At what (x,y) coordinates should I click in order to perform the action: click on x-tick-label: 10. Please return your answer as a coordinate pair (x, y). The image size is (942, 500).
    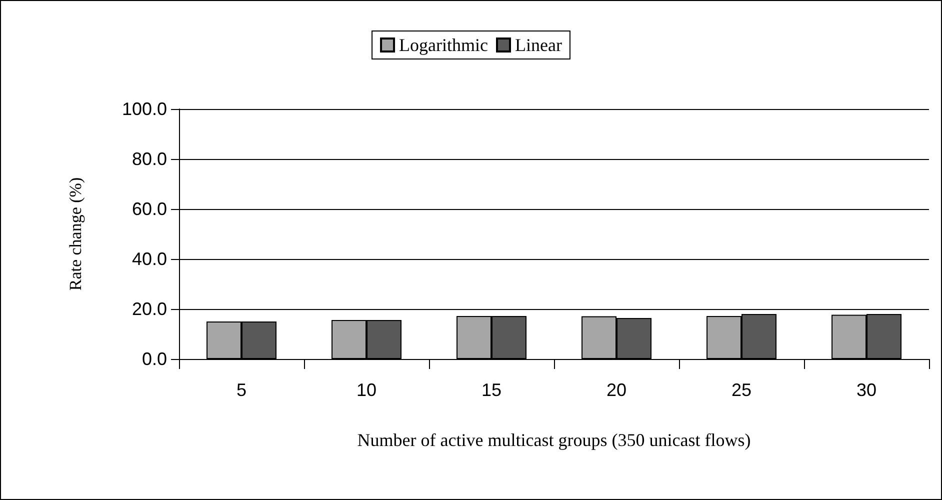
    Looking at the image, I should click on (366, 390).